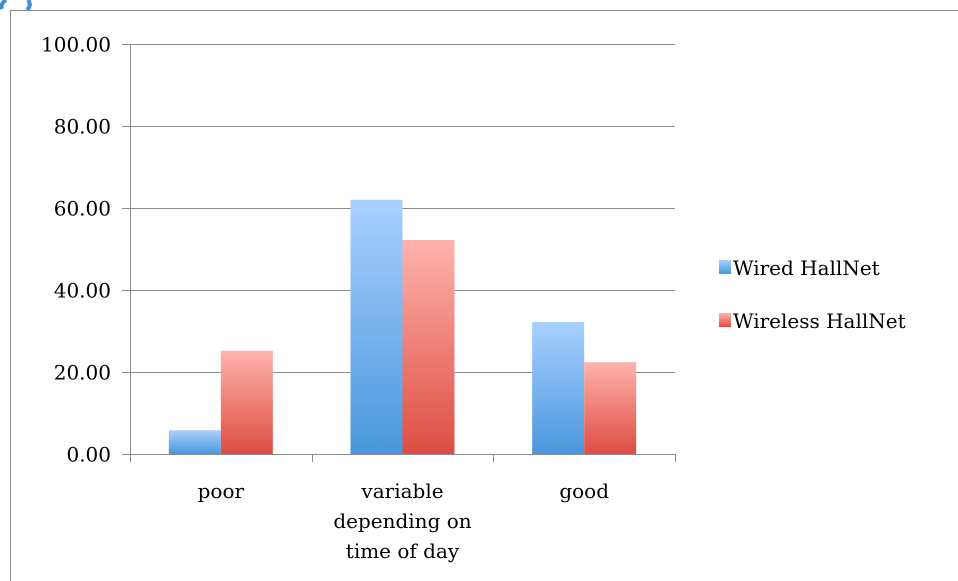 This screenshot has width=958, height=581. What do you see at coordinates (82, 373) in the screenshot?
I see `y-tick-label: 20.00` at bounding box center [82, 373].